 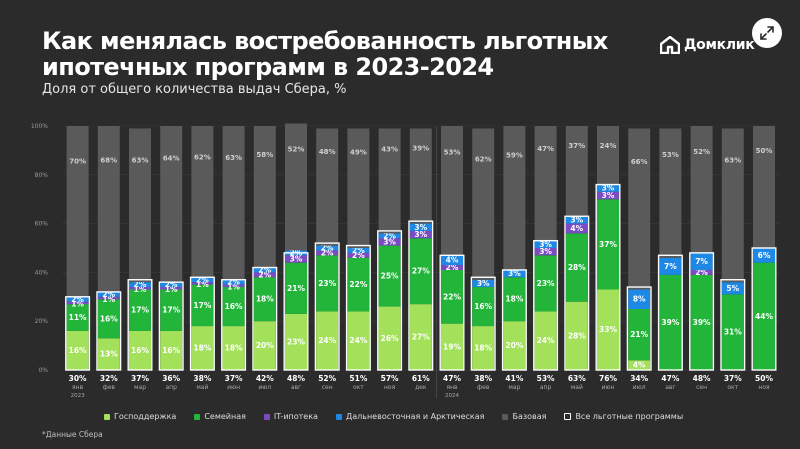 I want to click on data-label-base: 24%, so click(x=608, y=146).